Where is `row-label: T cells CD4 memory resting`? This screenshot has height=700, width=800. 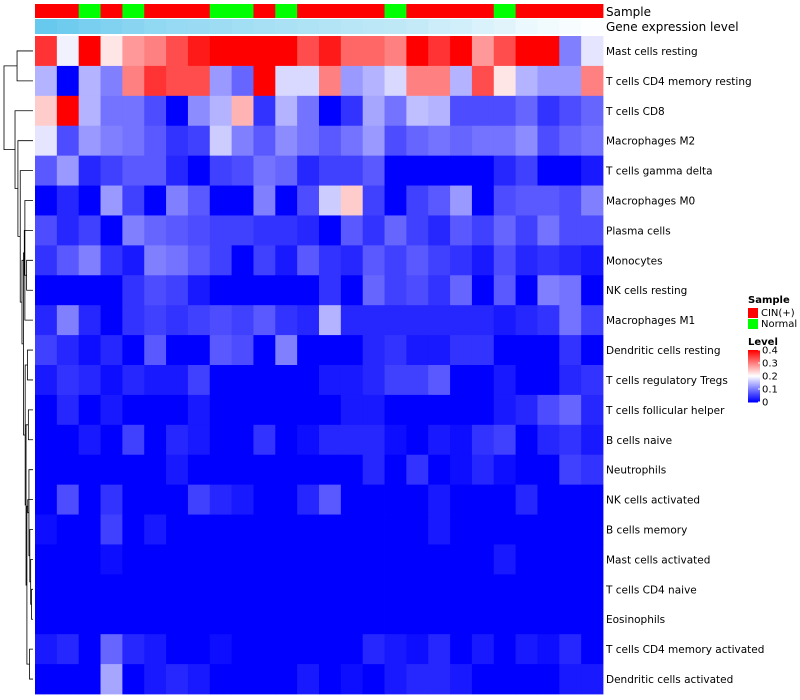
row-label: T cells CD4 memory resting is located at coordinates (678, 82).